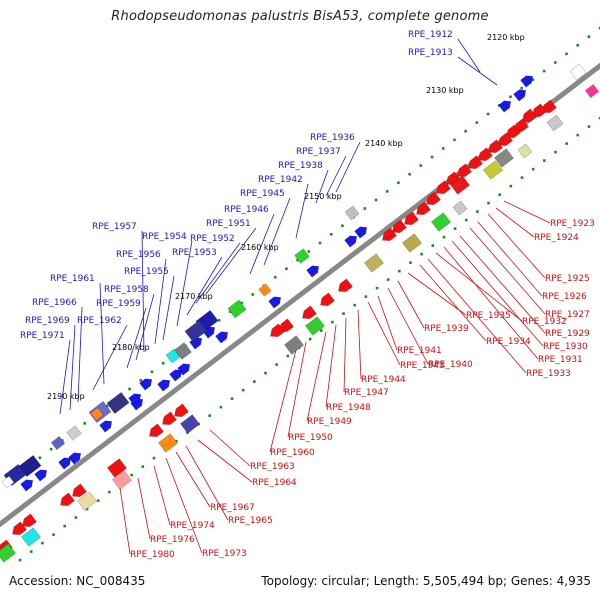 This screenshot has height=600, width=600. Describe the element at coordinates (560, 360) in the screenshot. I see `gene-label-minus: RPE_1931` at that location.